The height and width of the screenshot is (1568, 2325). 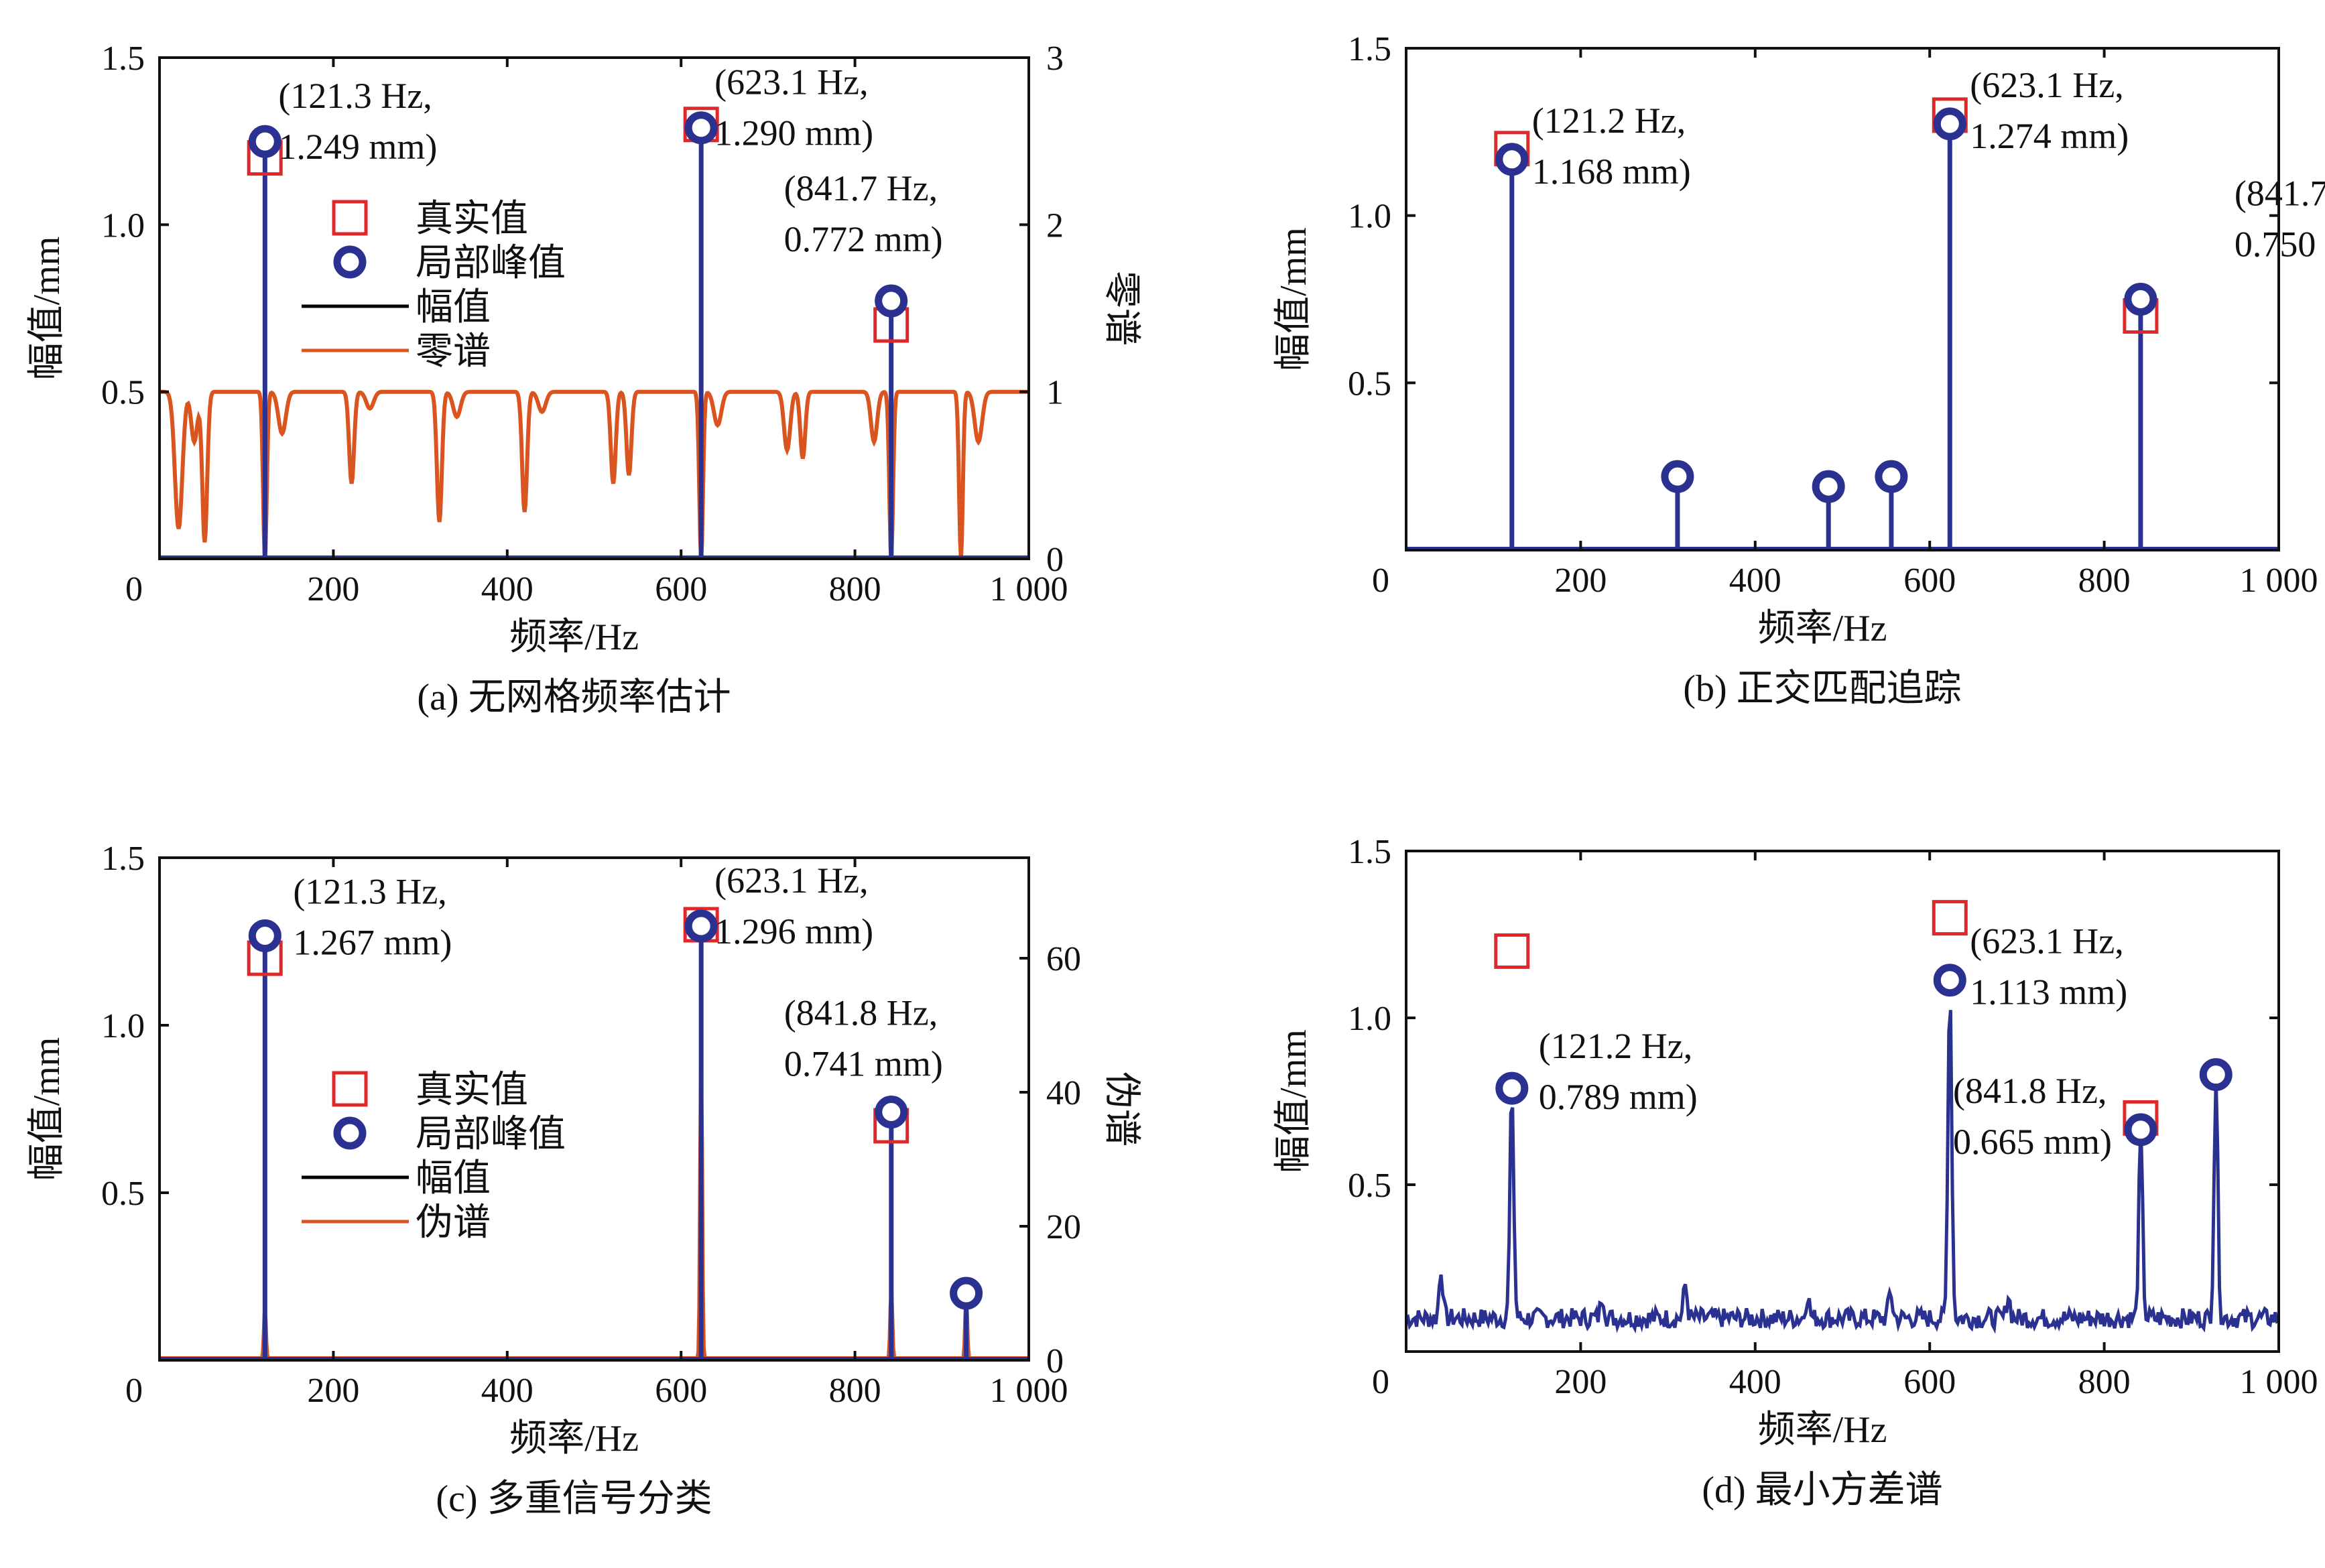 I want to click on legend-label: 真实值, so click(x=472, y=219).